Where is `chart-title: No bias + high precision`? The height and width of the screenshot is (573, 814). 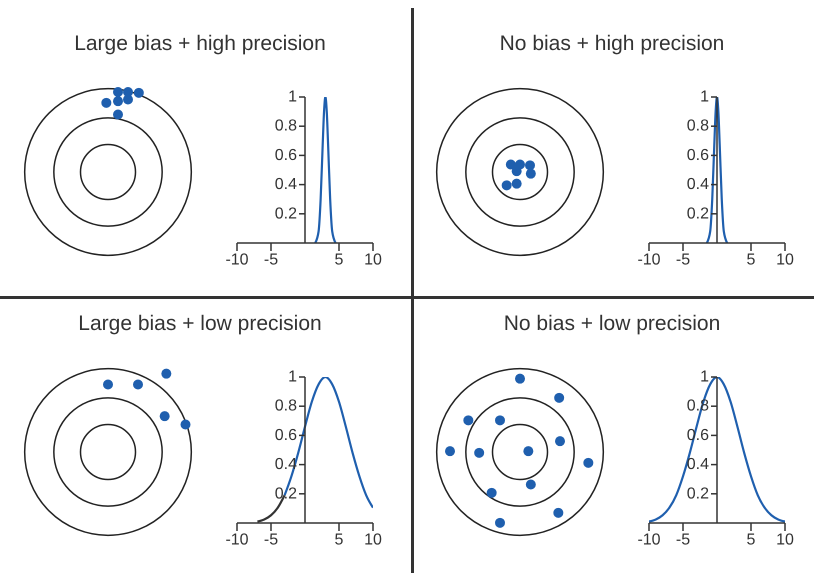 chart-title: No bias + high precision is located at coordinates (612, 44).